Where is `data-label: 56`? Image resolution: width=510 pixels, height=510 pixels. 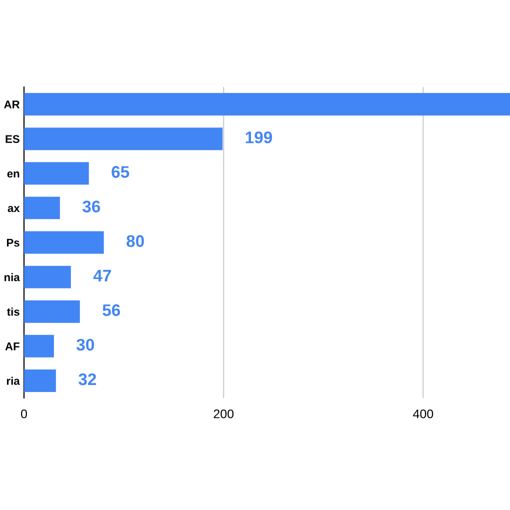
data-label: 56 is located at coordinates (111, 310).